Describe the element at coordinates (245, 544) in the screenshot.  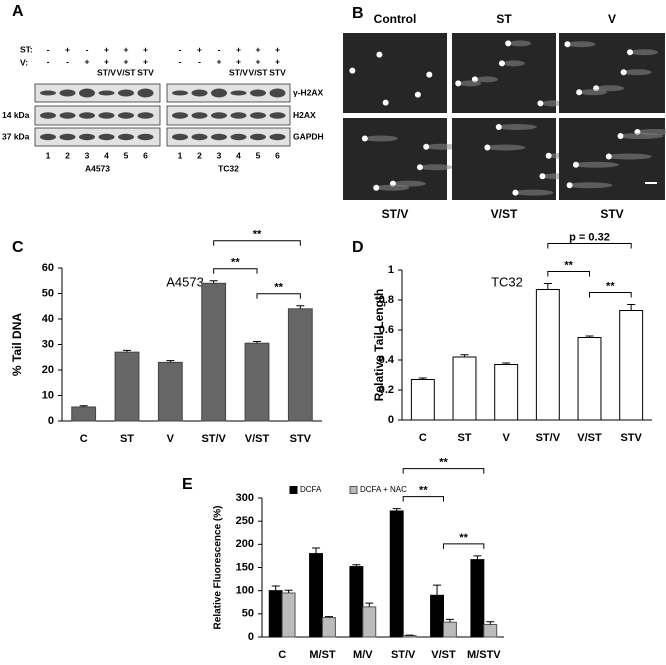
I see `y-tick-label: 200` at that location.